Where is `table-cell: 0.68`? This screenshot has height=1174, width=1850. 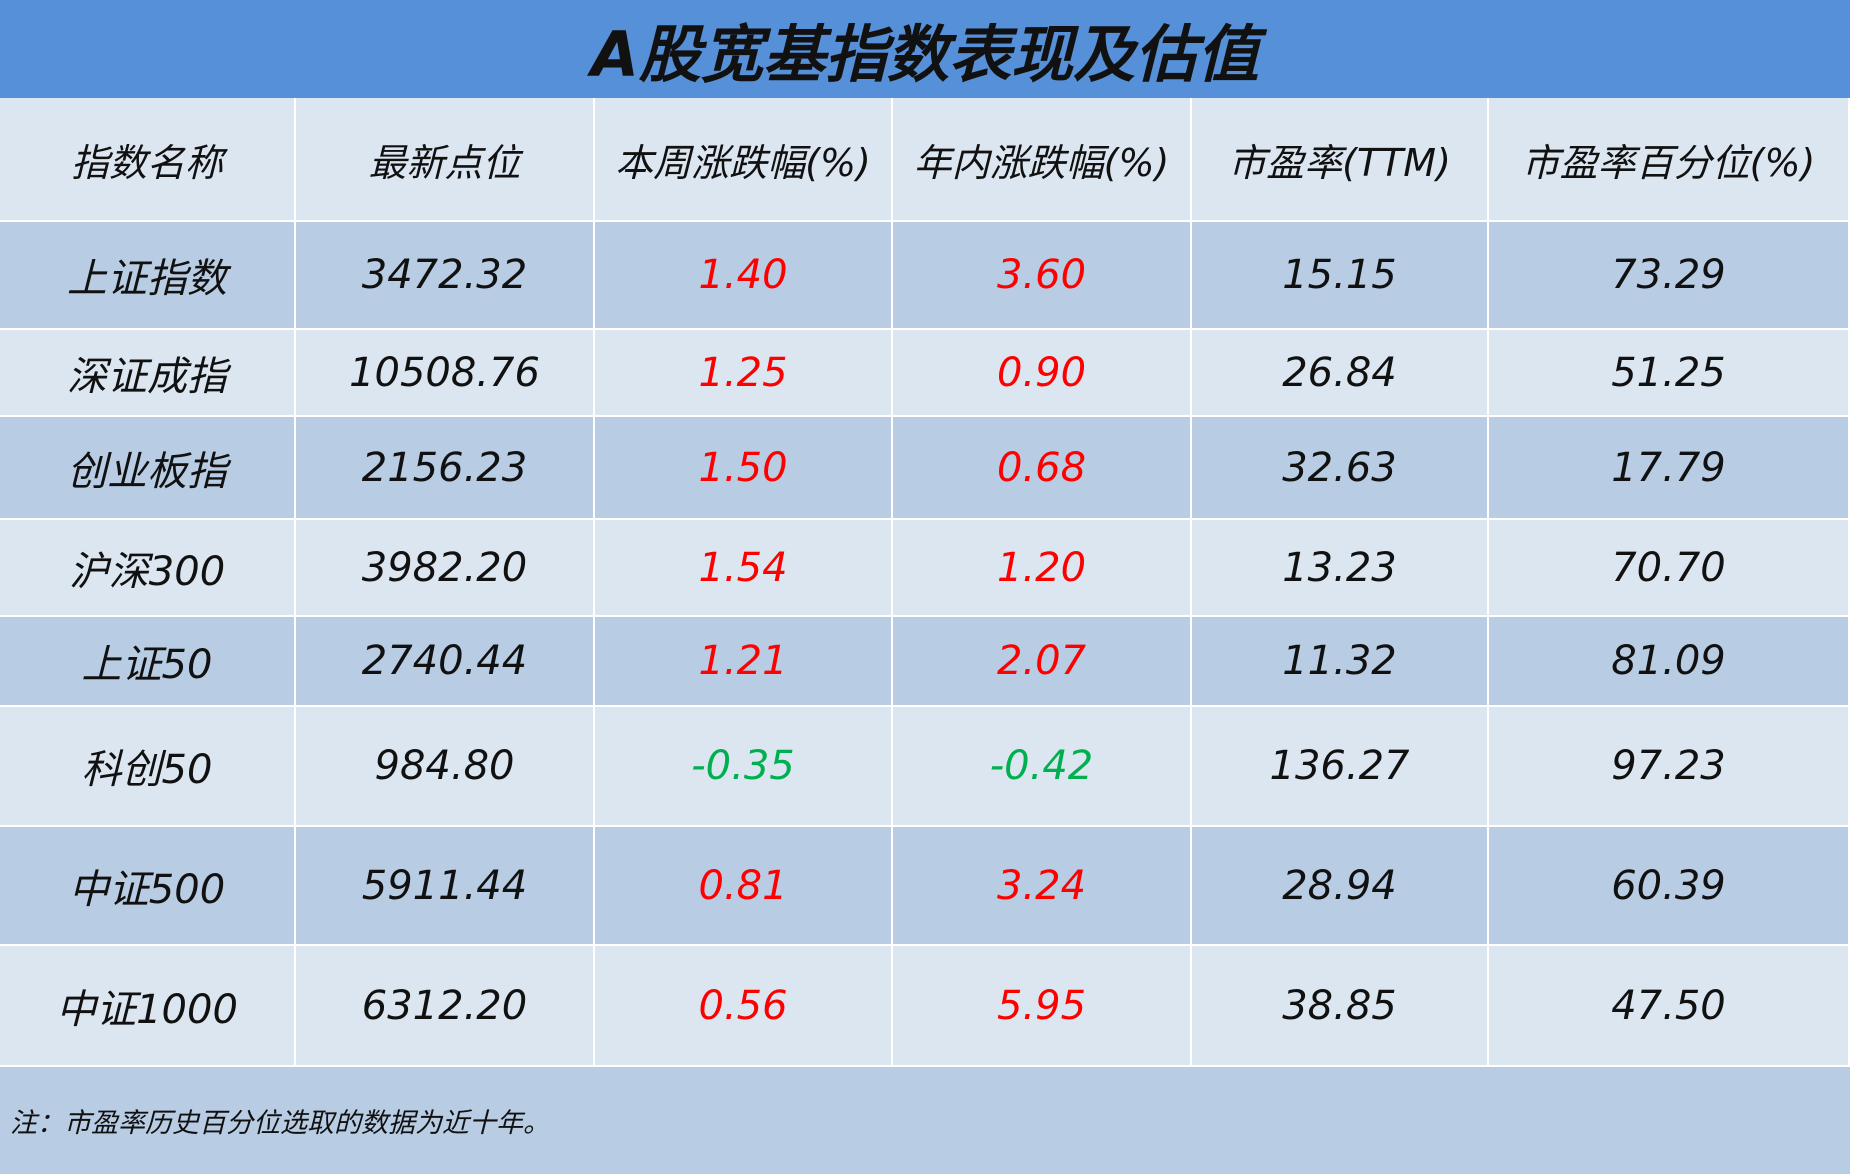 table-cell: 0.68 is located at coordinates (1042, 468).